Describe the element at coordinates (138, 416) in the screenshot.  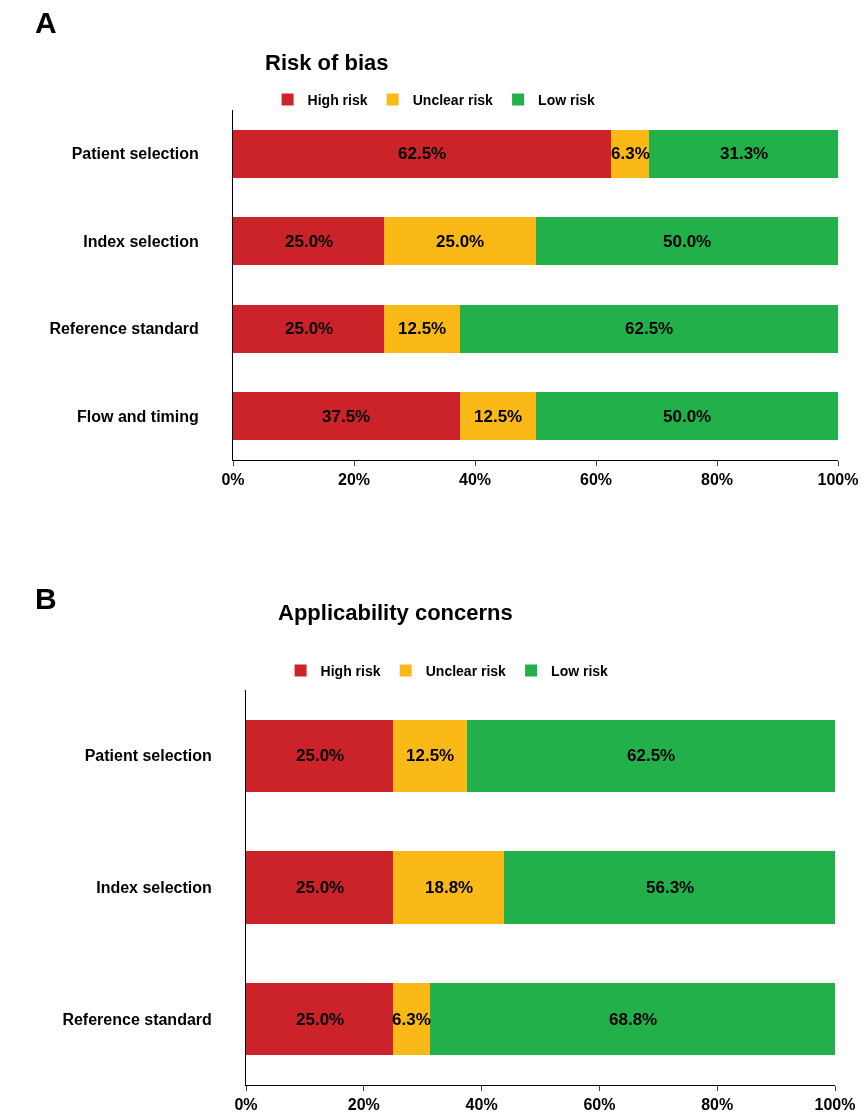
I see `y-tick-label: Flow and timing` at that location.